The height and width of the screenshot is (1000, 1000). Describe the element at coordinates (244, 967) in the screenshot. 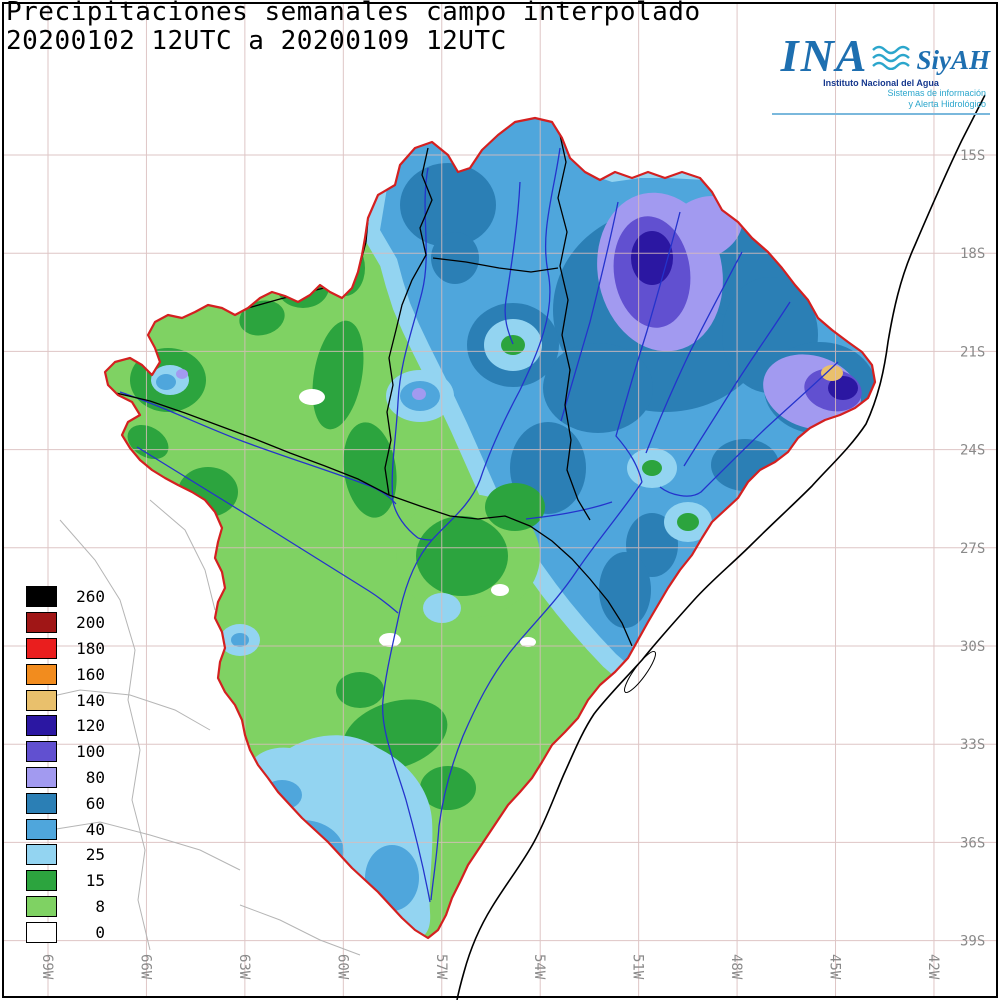

I see `lon-label: 63W` at that location.